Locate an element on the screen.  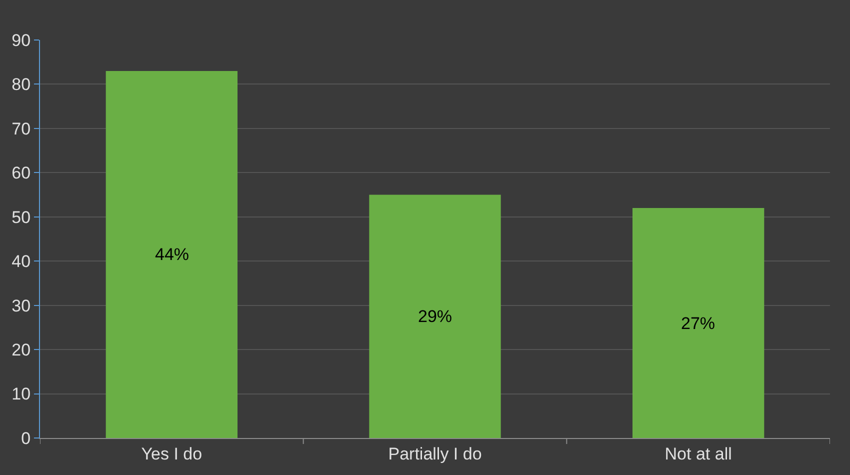
annotation: 29% is located at coordinates (435, 316).